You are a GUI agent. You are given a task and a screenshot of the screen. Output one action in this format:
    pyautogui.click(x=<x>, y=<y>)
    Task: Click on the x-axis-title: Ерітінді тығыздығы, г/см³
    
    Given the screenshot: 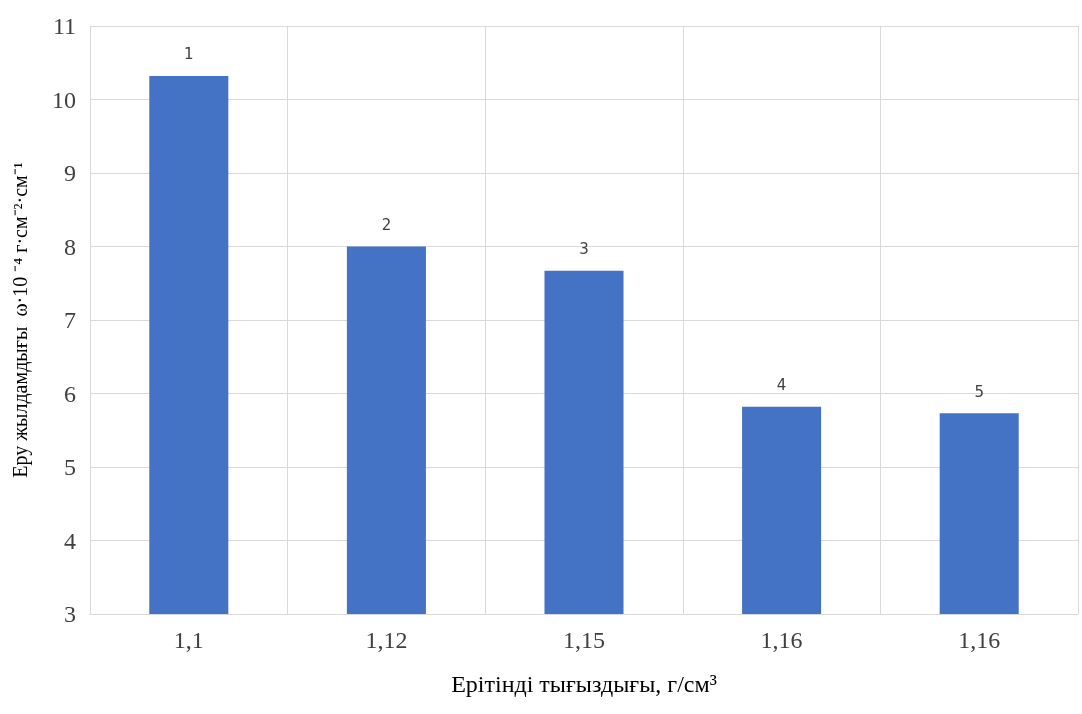 What is the action you would take?
    pyautogui.click(x=584, y=684)
    